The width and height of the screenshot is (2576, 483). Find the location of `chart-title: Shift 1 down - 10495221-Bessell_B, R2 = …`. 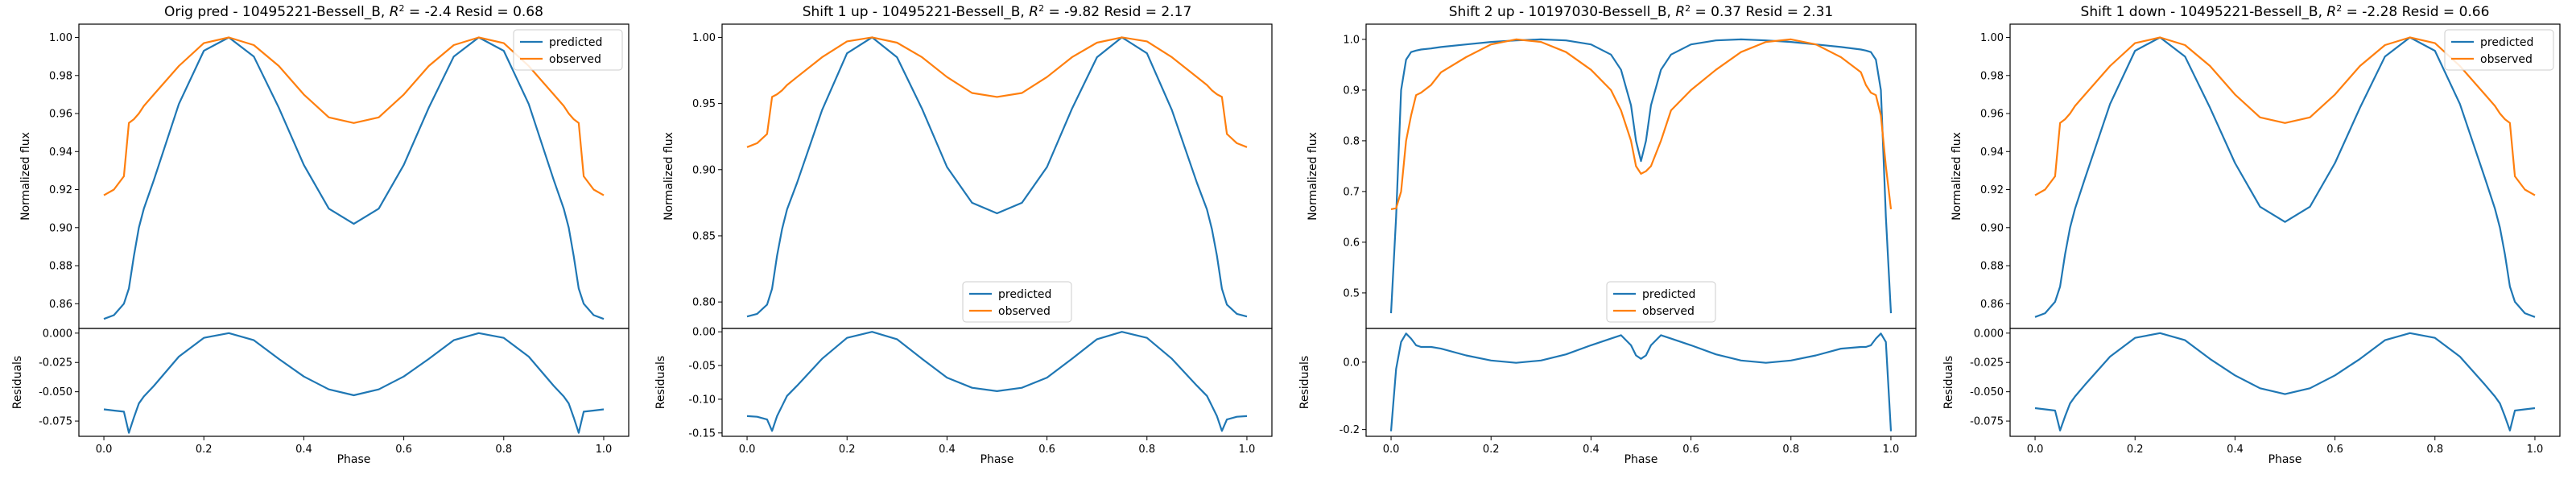

chart-title: Shift 1 down - 10495221-Bessell_B, R2 = … is located at coordinates (2285, 12).